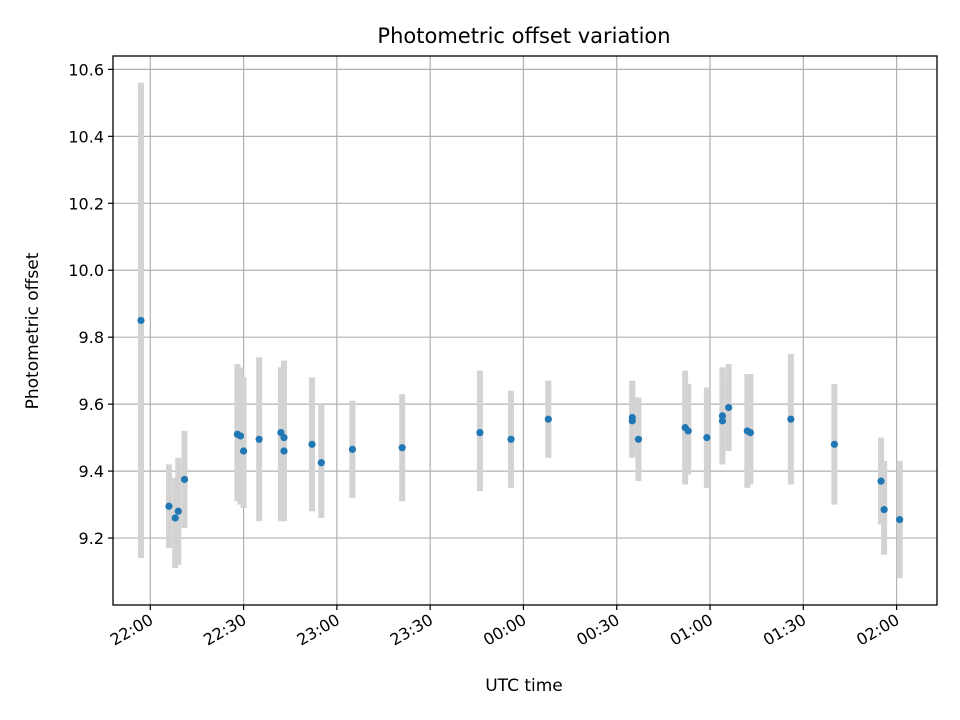 The width and height of the screenshot is (960, 720). Describe the element at coordinates (91, 337) in the screenshot. I see `y-tick-label: 9.8` at that location.